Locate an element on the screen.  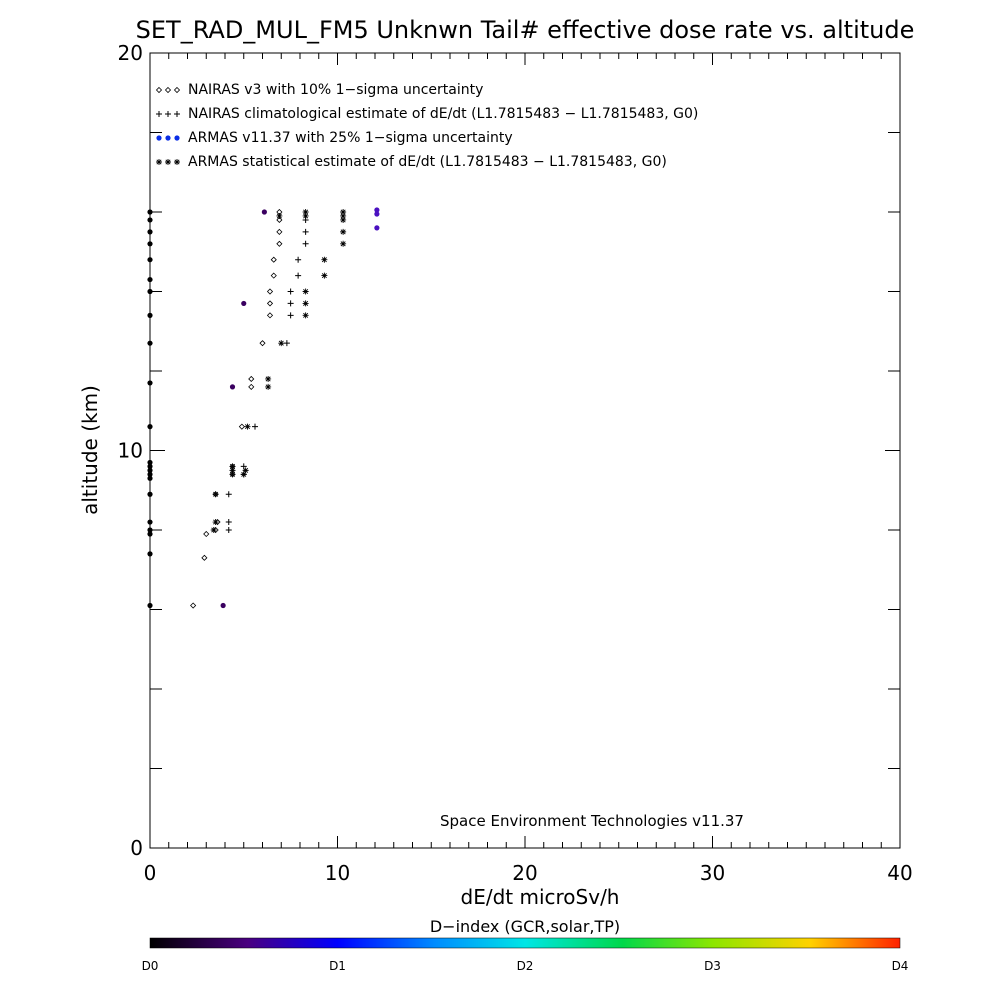
colorbar-title: D−index (GCR,solar,TP) is located at coordinates (525, 926).